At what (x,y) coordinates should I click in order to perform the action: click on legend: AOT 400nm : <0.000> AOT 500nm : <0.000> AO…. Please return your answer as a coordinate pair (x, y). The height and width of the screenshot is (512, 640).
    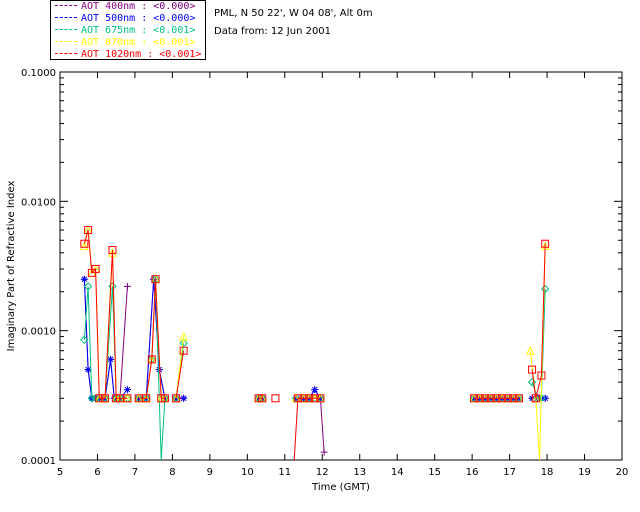
    Looking at the image, I should click on (128, 30).